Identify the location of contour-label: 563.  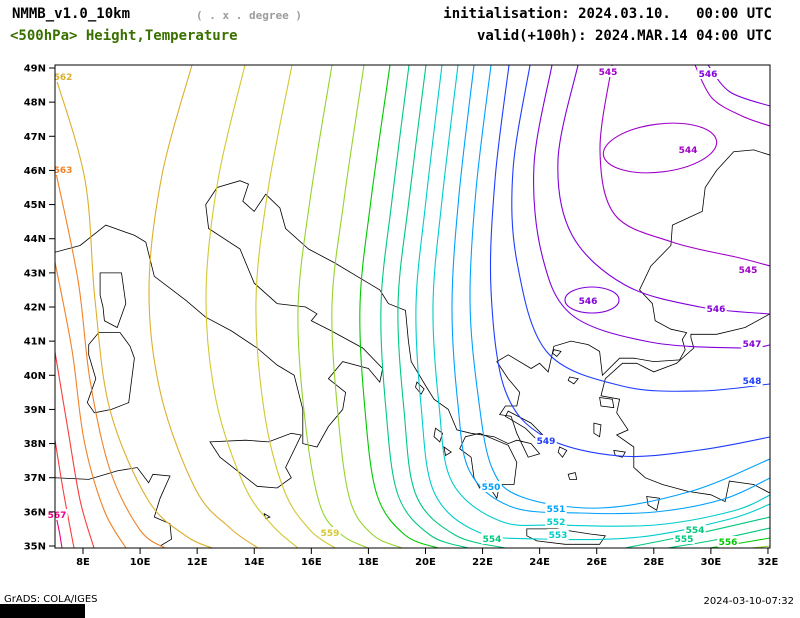
(63, 171).